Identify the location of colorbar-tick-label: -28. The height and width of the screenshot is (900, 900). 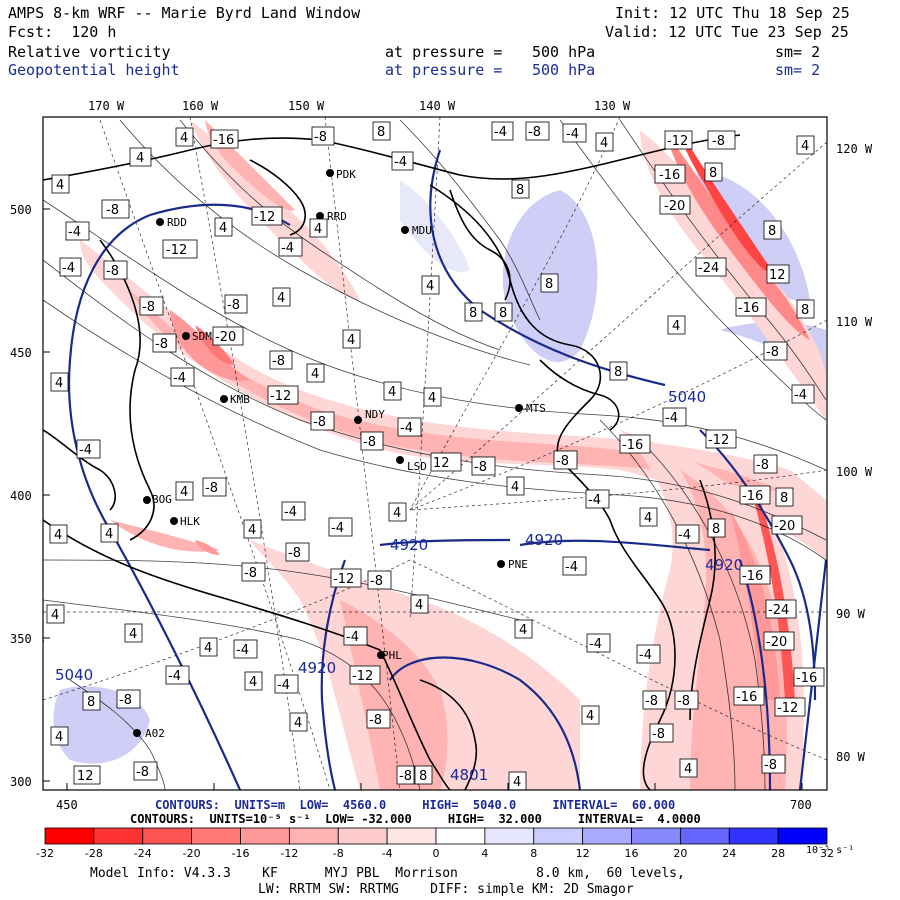
(94, 853).